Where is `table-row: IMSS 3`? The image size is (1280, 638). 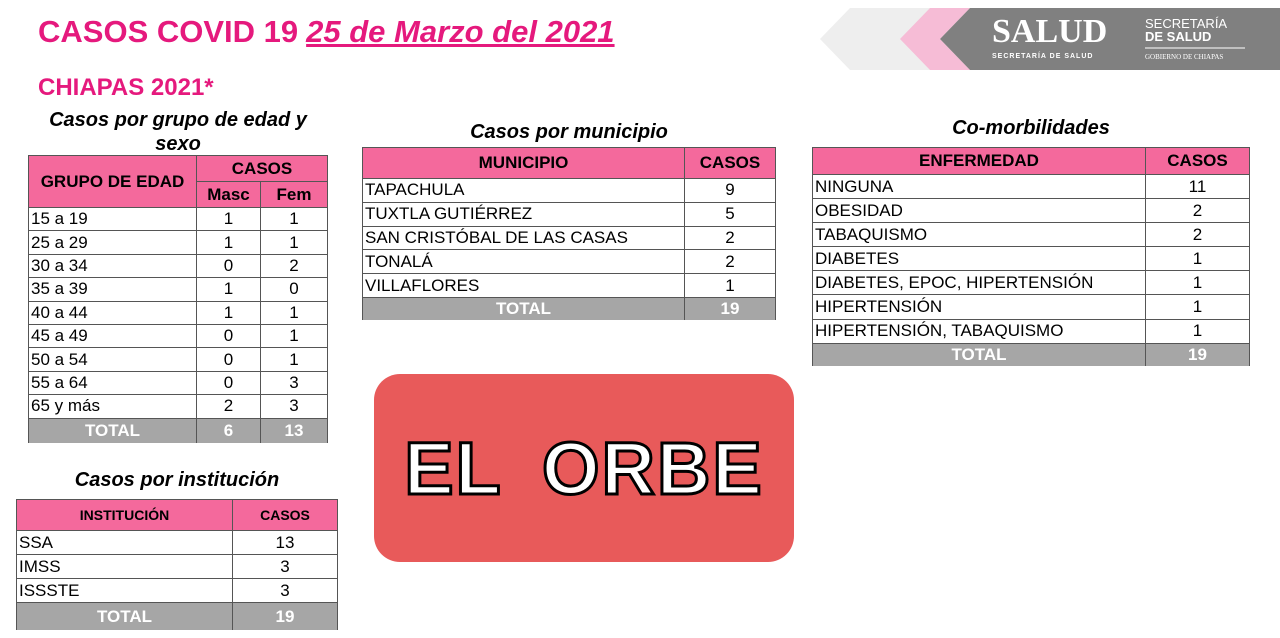
table-row: IMSS 3 is located at coordinates (177, 566).